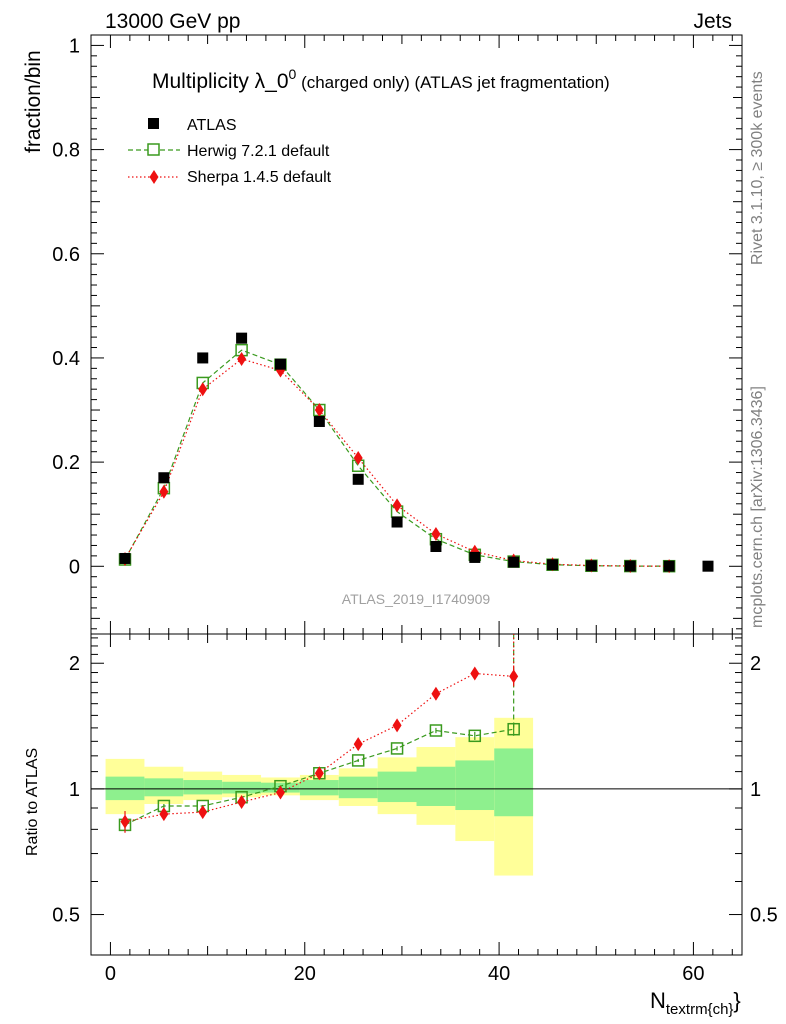 The width and height of the screenshot is (786, 1024). Describe the element at coordinates (293, 74) in the screenshot. I see `plot-title-sup: 0` at that location.